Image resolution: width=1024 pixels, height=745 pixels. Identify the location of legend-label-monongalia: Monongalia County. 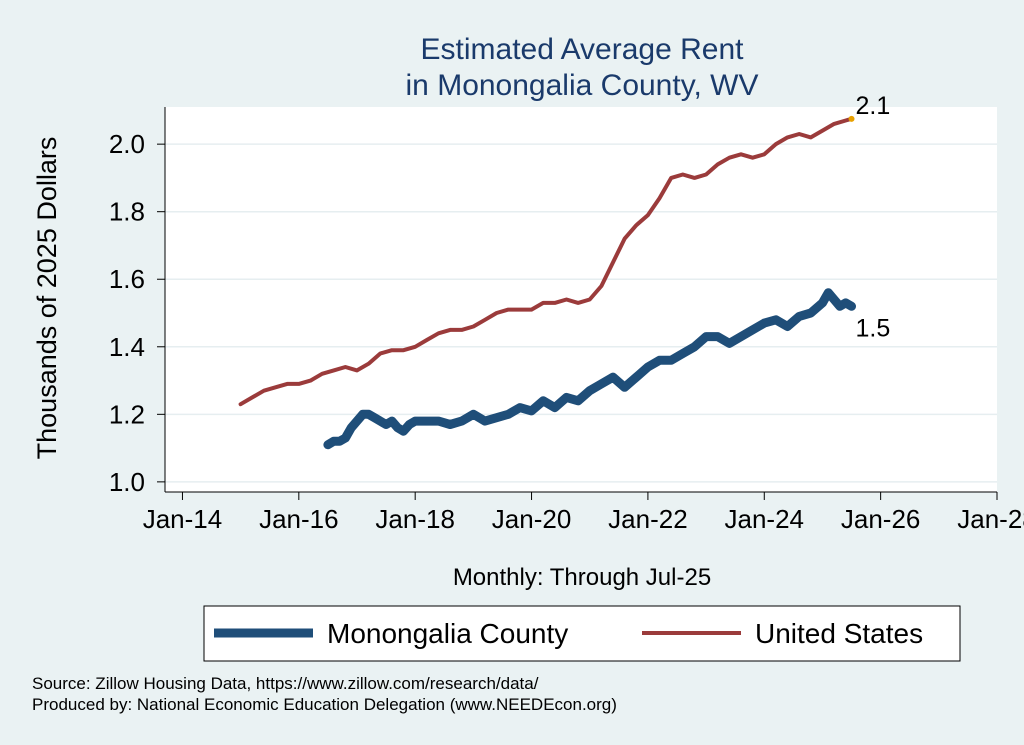
(447, 633).